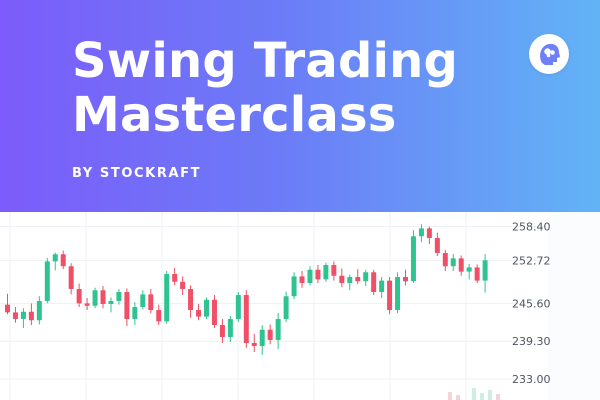 The width and height of the screenshot is (600, 400). I want to click on chart-volume-bars, so click(474, 394).